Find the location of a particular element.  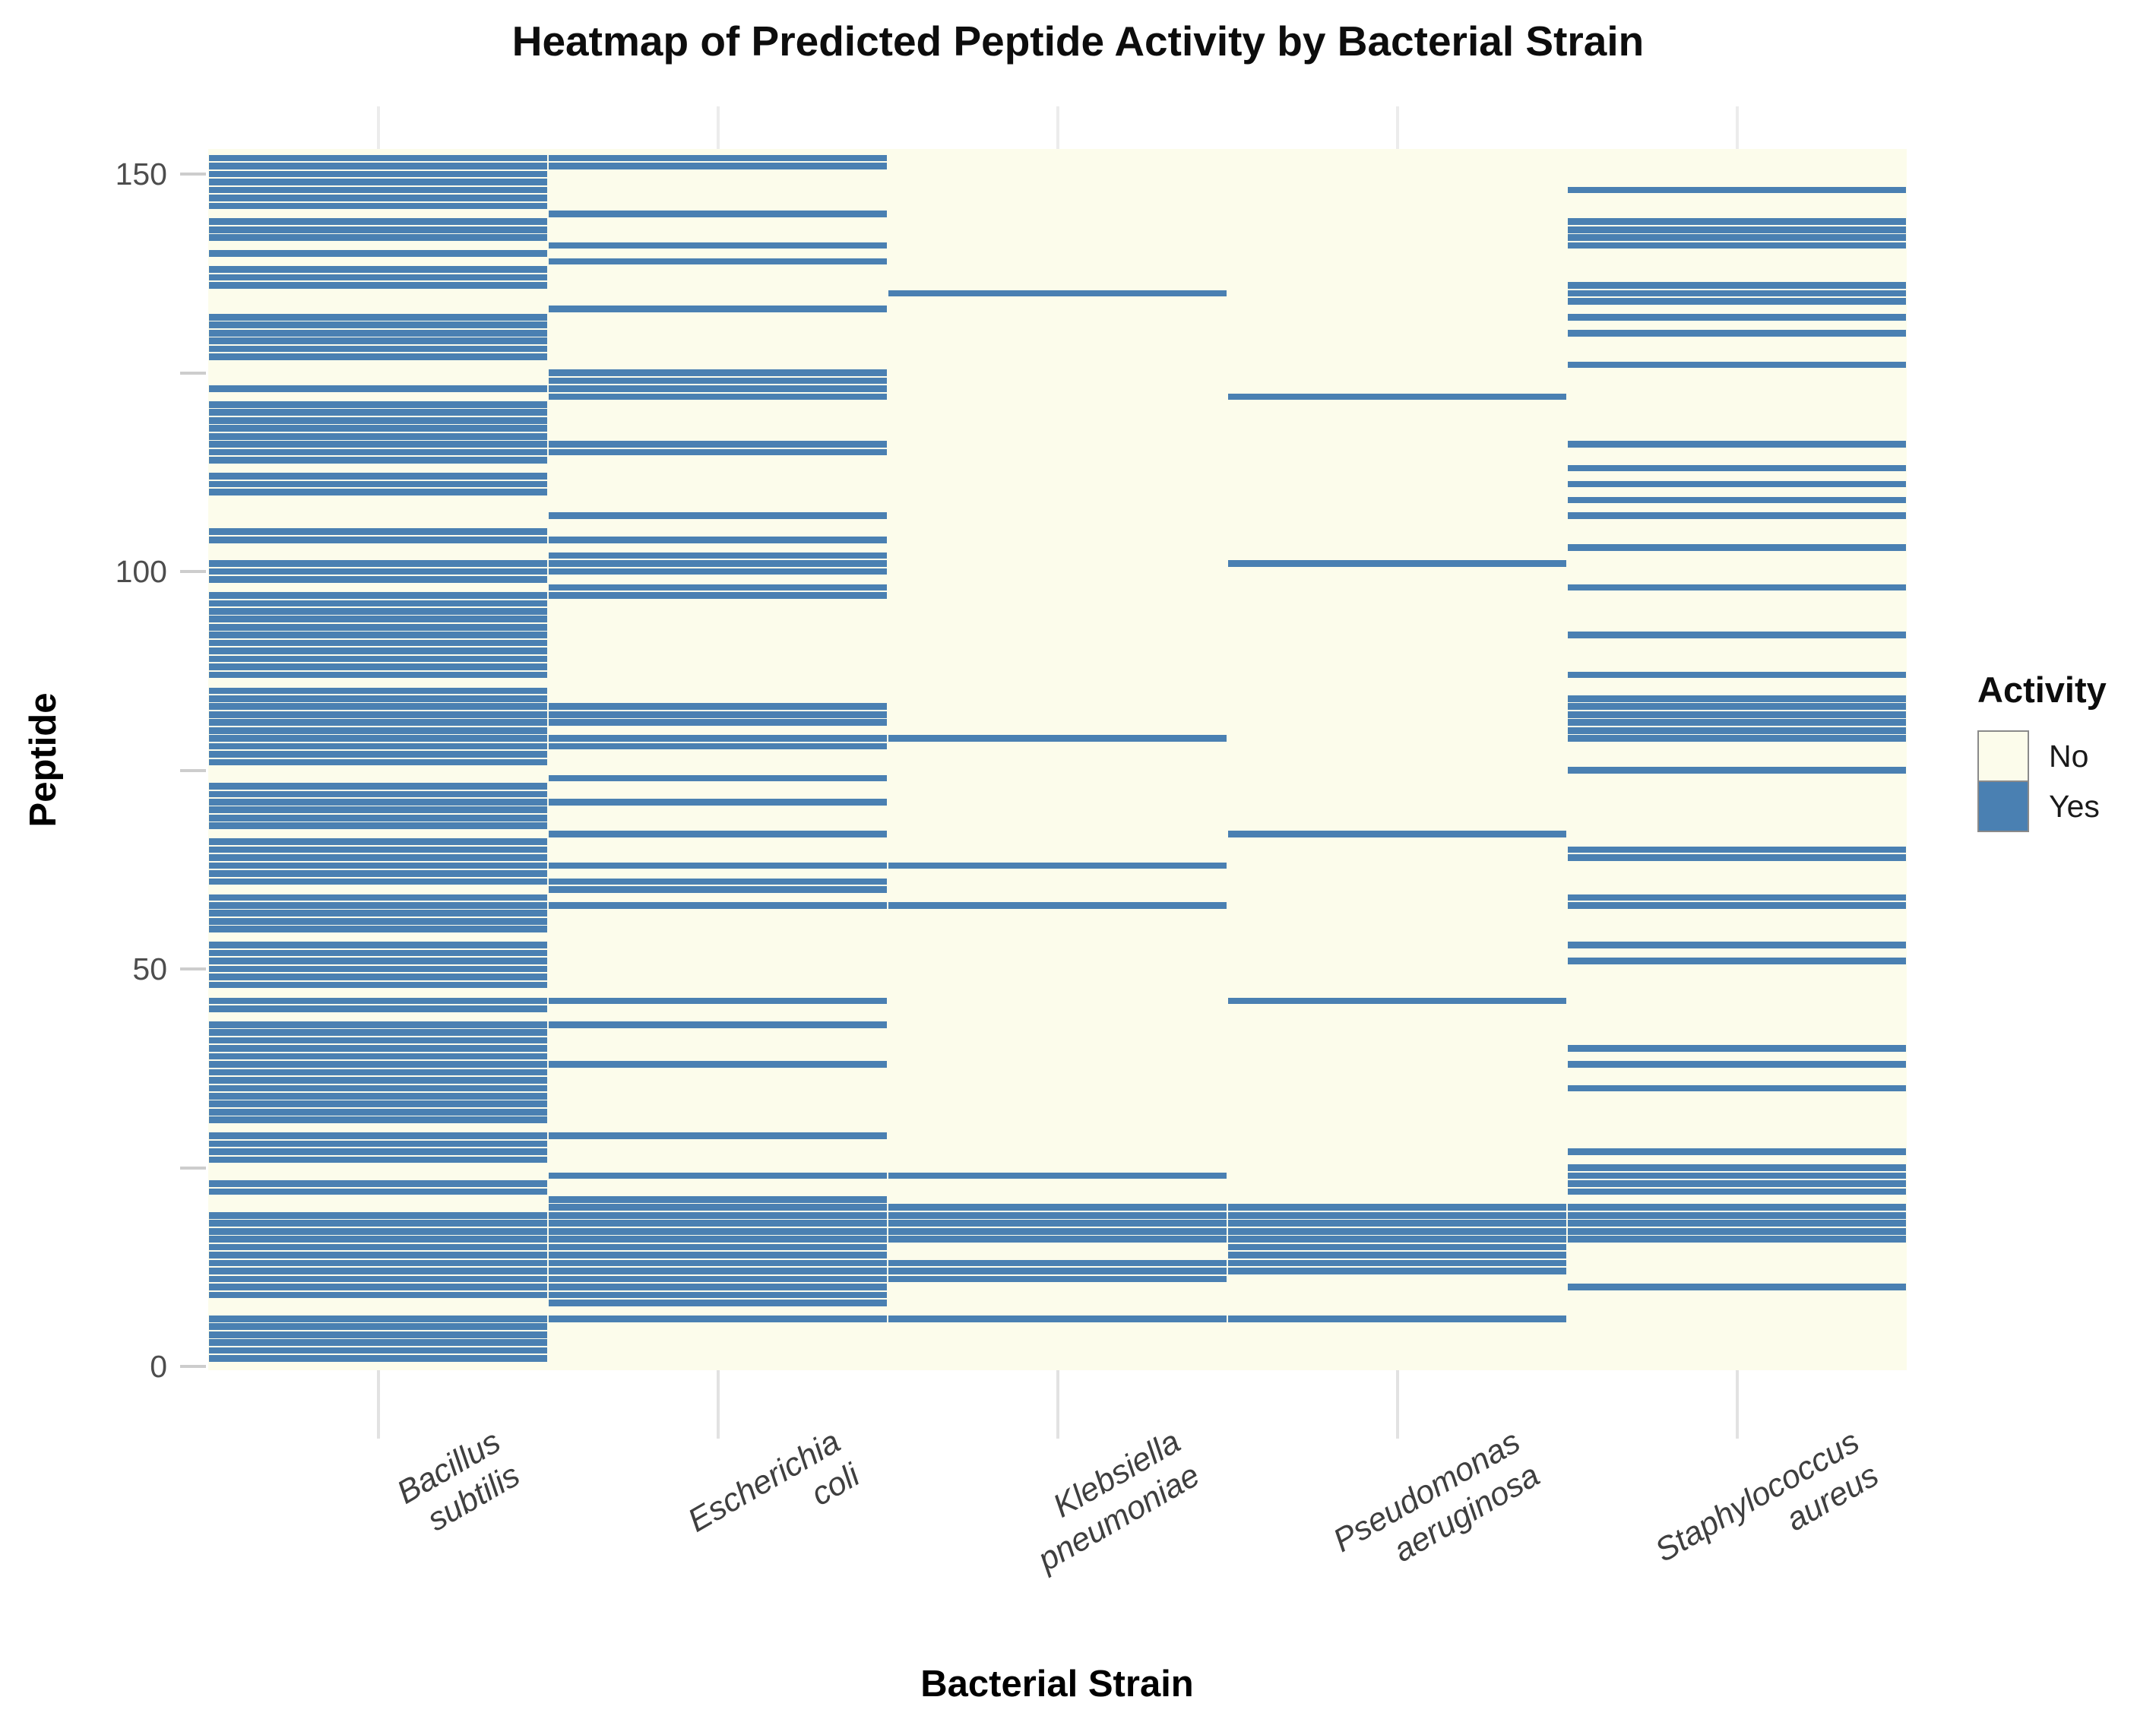

legend-title: Activity is located at coordinates (2042, 690).